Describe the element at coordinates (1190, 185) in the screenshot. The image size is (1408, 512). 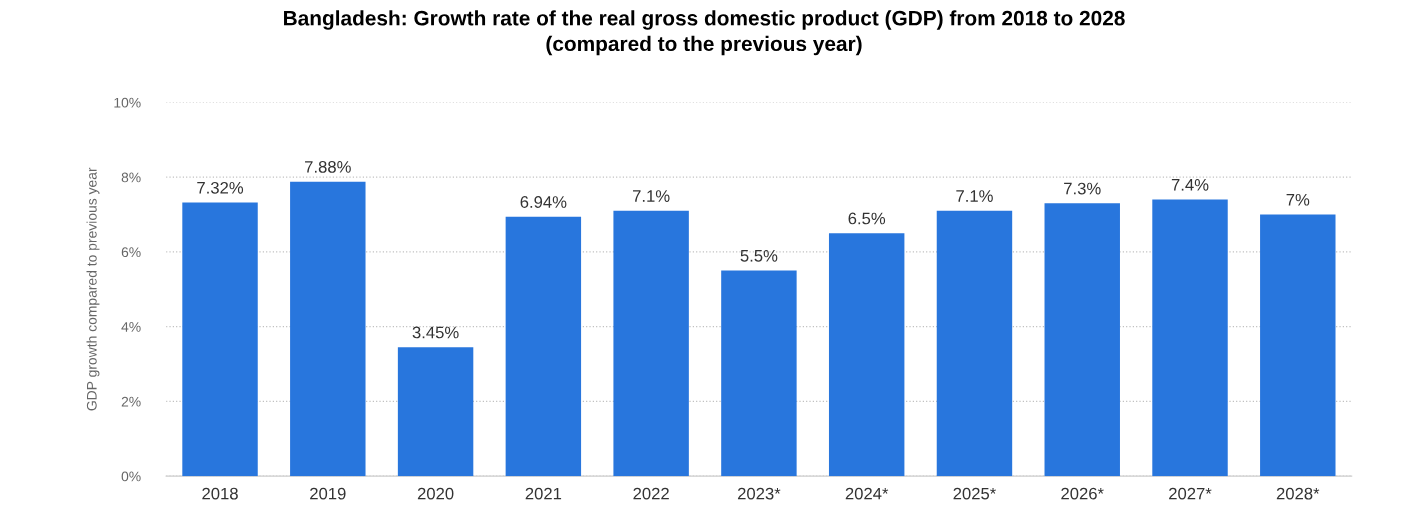
I see `data-label: 7.4%` at that location.